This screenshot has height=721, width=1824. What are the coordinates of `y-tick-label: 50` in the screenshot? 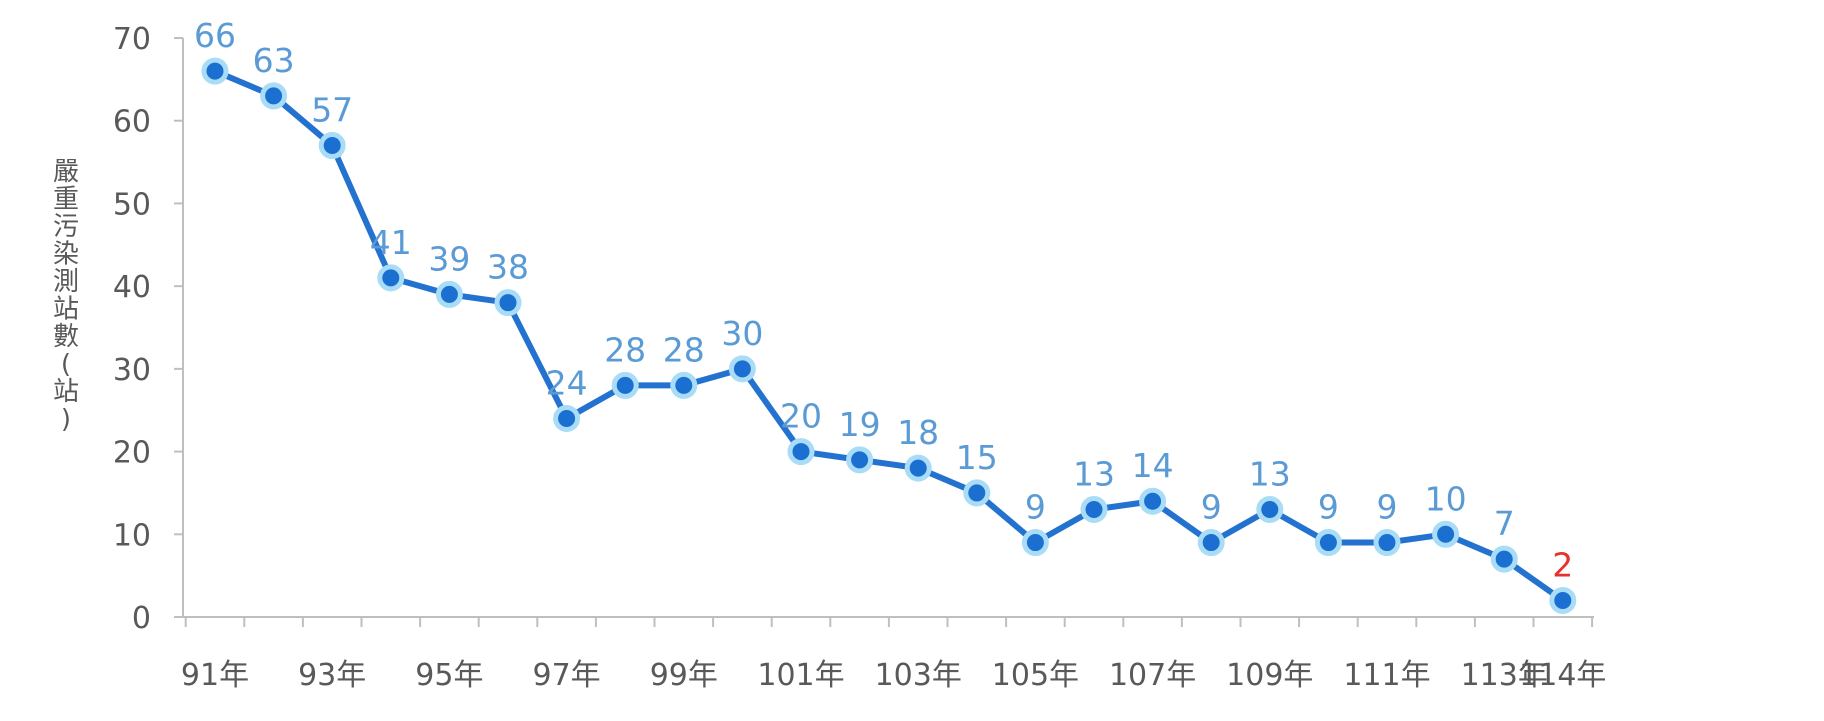 It's located at (132, 204).